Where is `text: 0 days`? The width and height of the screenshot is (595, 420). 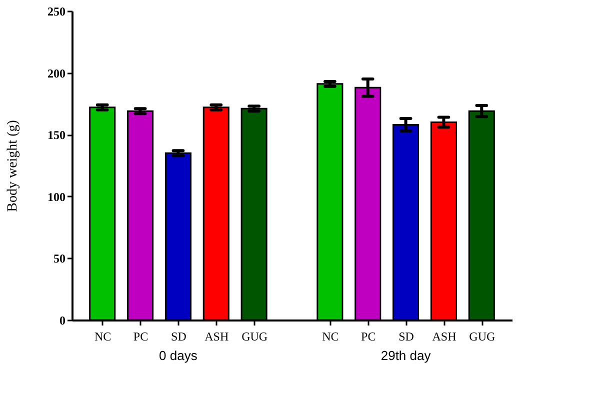
text: 0 days is located at coordinates (178, 355).